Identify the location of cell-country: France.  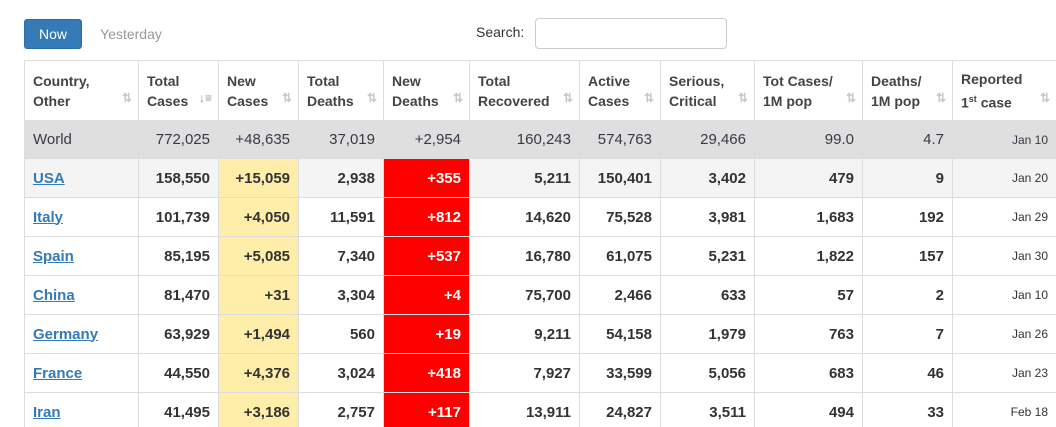
(81, 373).